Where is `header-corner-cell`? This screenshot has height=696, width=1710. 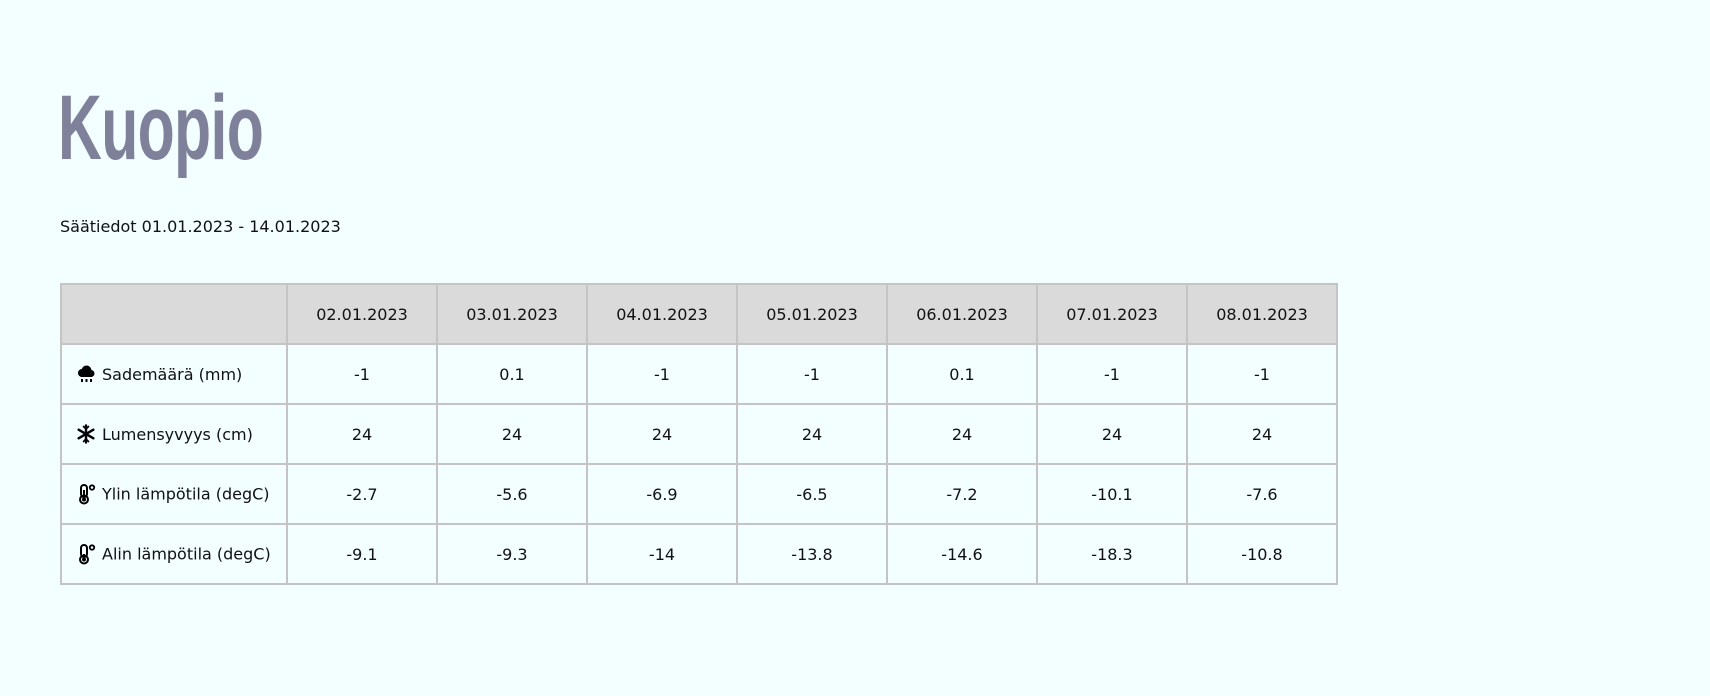 header-corner-cell is located at coordinates (174, 314).